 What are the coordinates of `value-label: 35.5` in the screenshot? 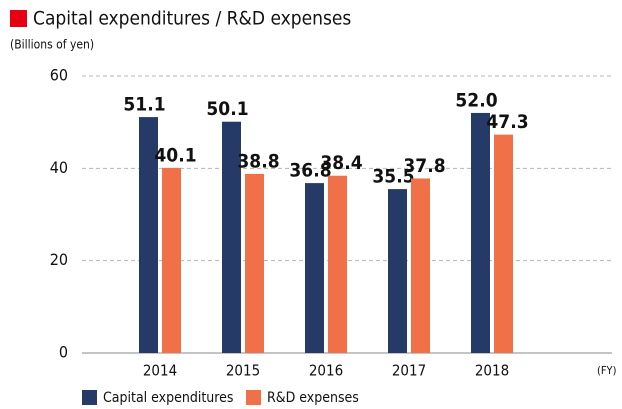 It's located at (393, 177).